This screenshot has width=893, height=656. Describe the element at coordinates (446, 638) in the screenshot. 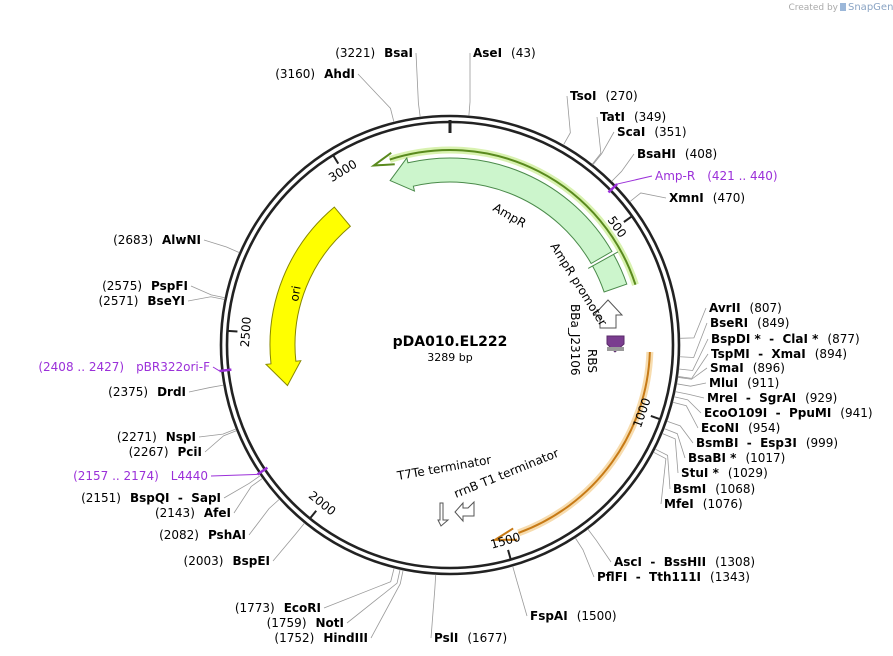

I see `site-name: PslI` at that location.